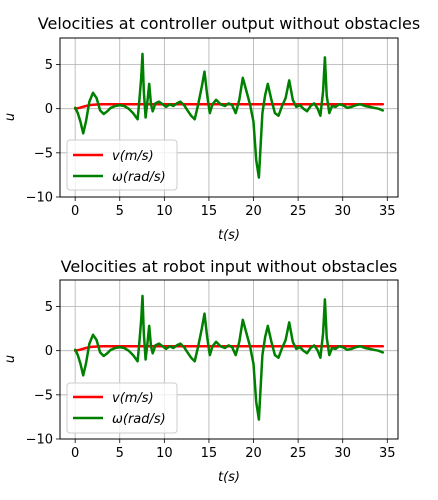  I want to click on chart-2-legend: v(m/s) ω(rad/s), so click(122, 408).